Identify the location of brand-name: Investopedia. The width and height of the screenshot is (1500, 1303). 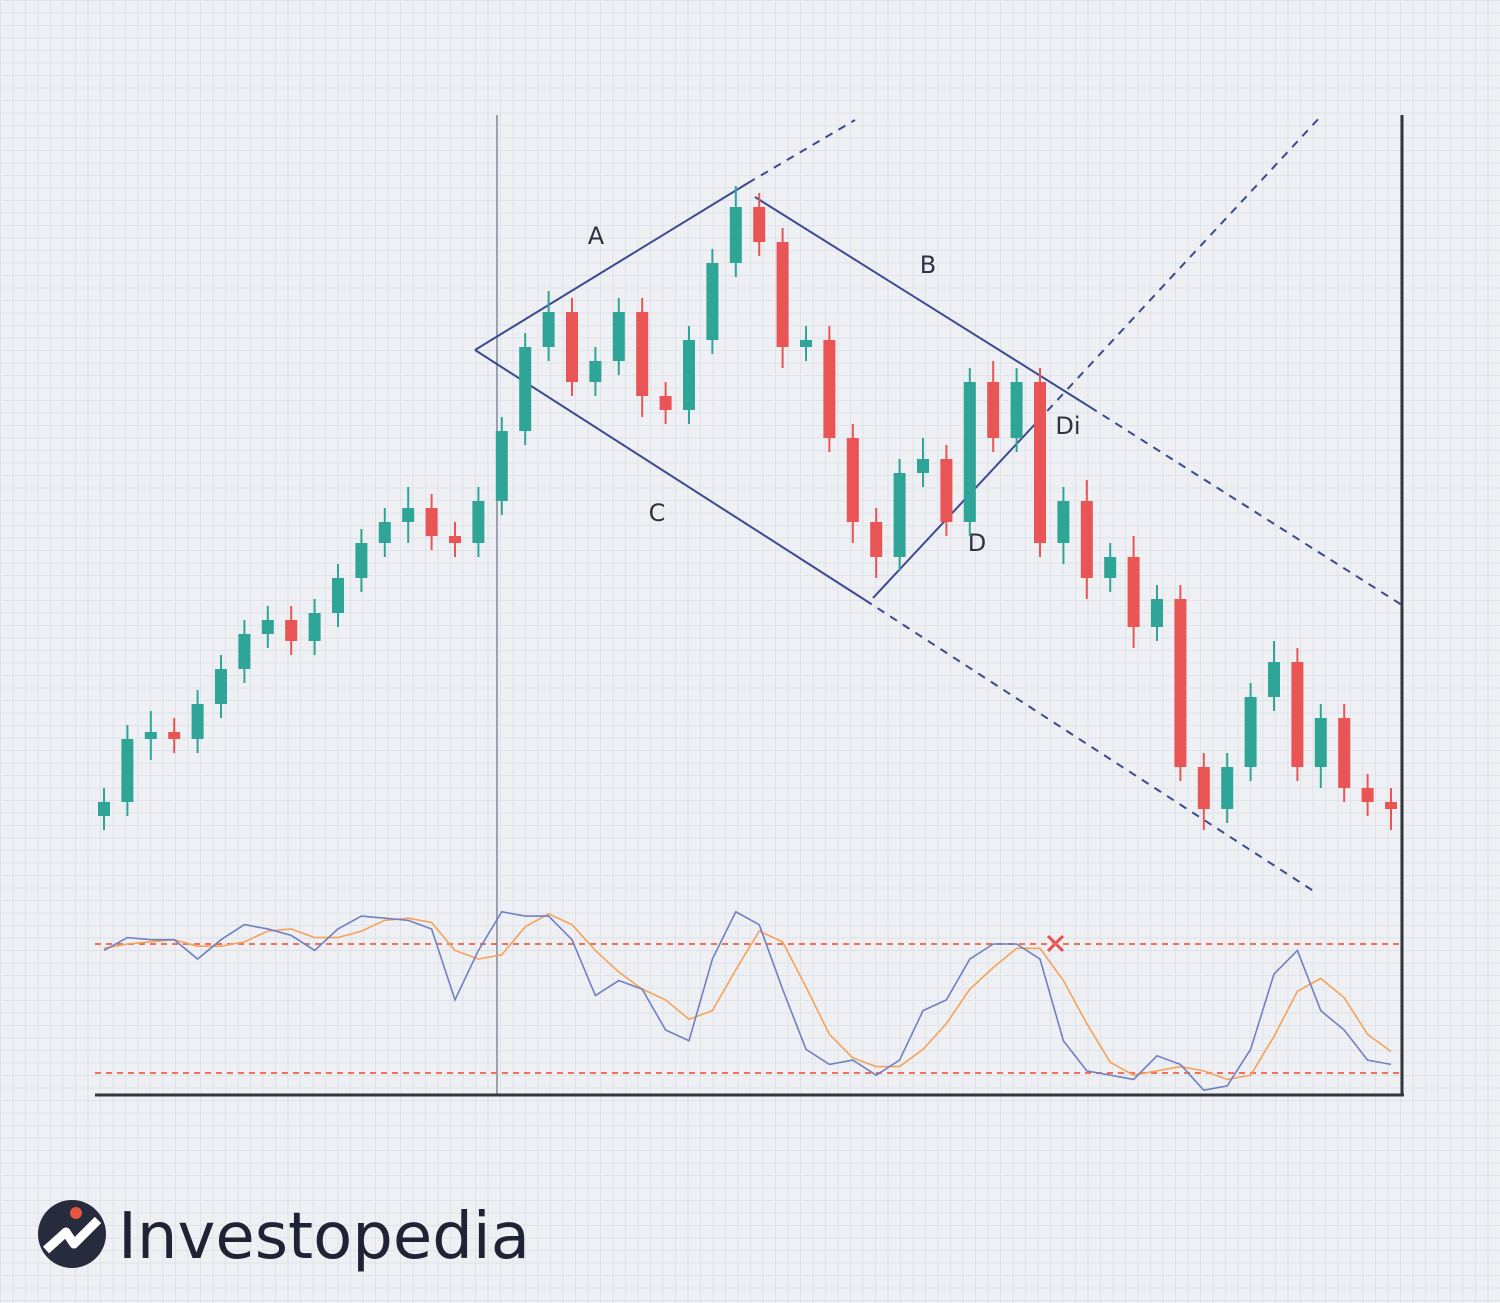
(324, 1237).